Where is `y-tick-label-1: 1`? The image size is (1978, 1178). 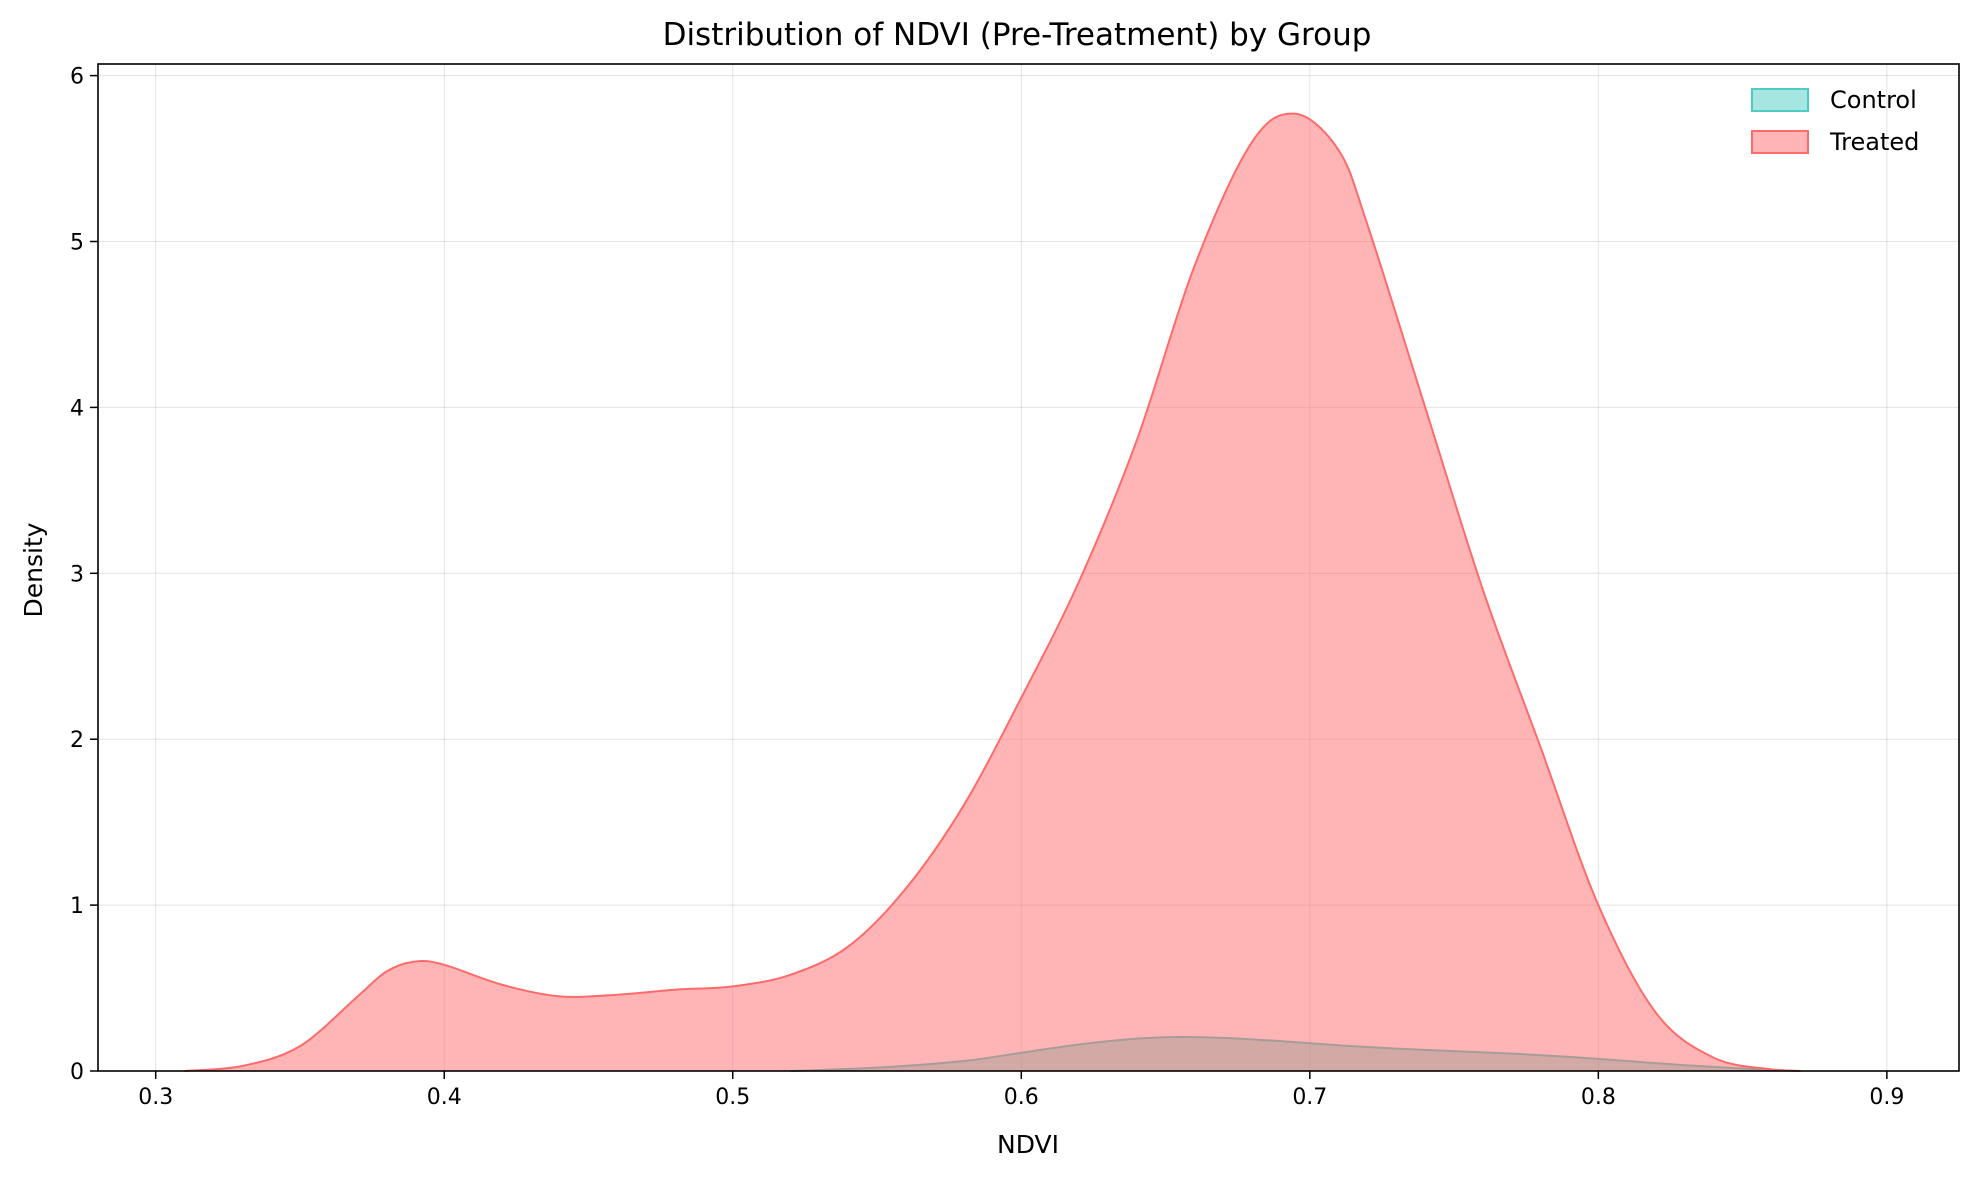
y-tick-label-1: 1 is located at coordinates (77, 906).